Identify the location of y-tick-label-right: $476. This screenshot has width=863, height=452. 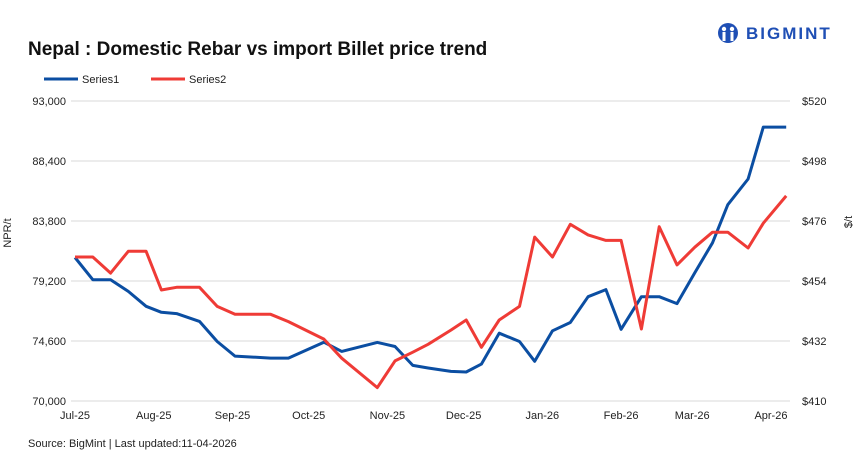
(814, 222).